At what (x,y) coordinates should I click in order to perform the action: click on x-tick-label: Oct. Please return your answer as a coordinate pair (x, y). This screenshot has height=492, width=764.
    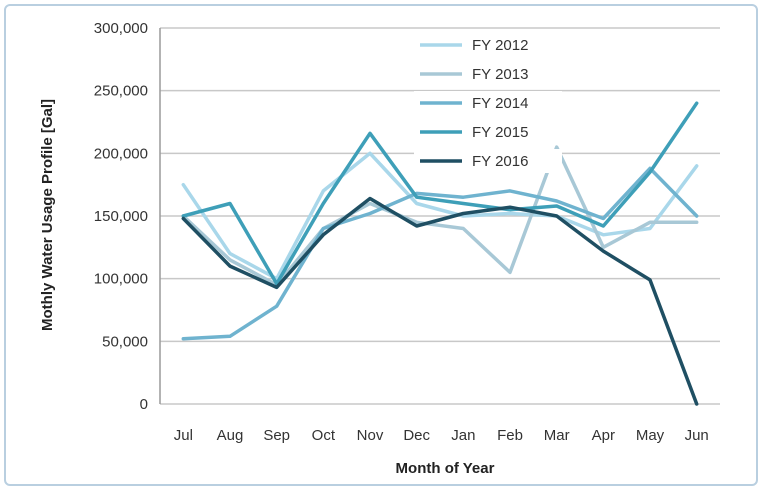
    Looking at the image, I should click on (324, 435).